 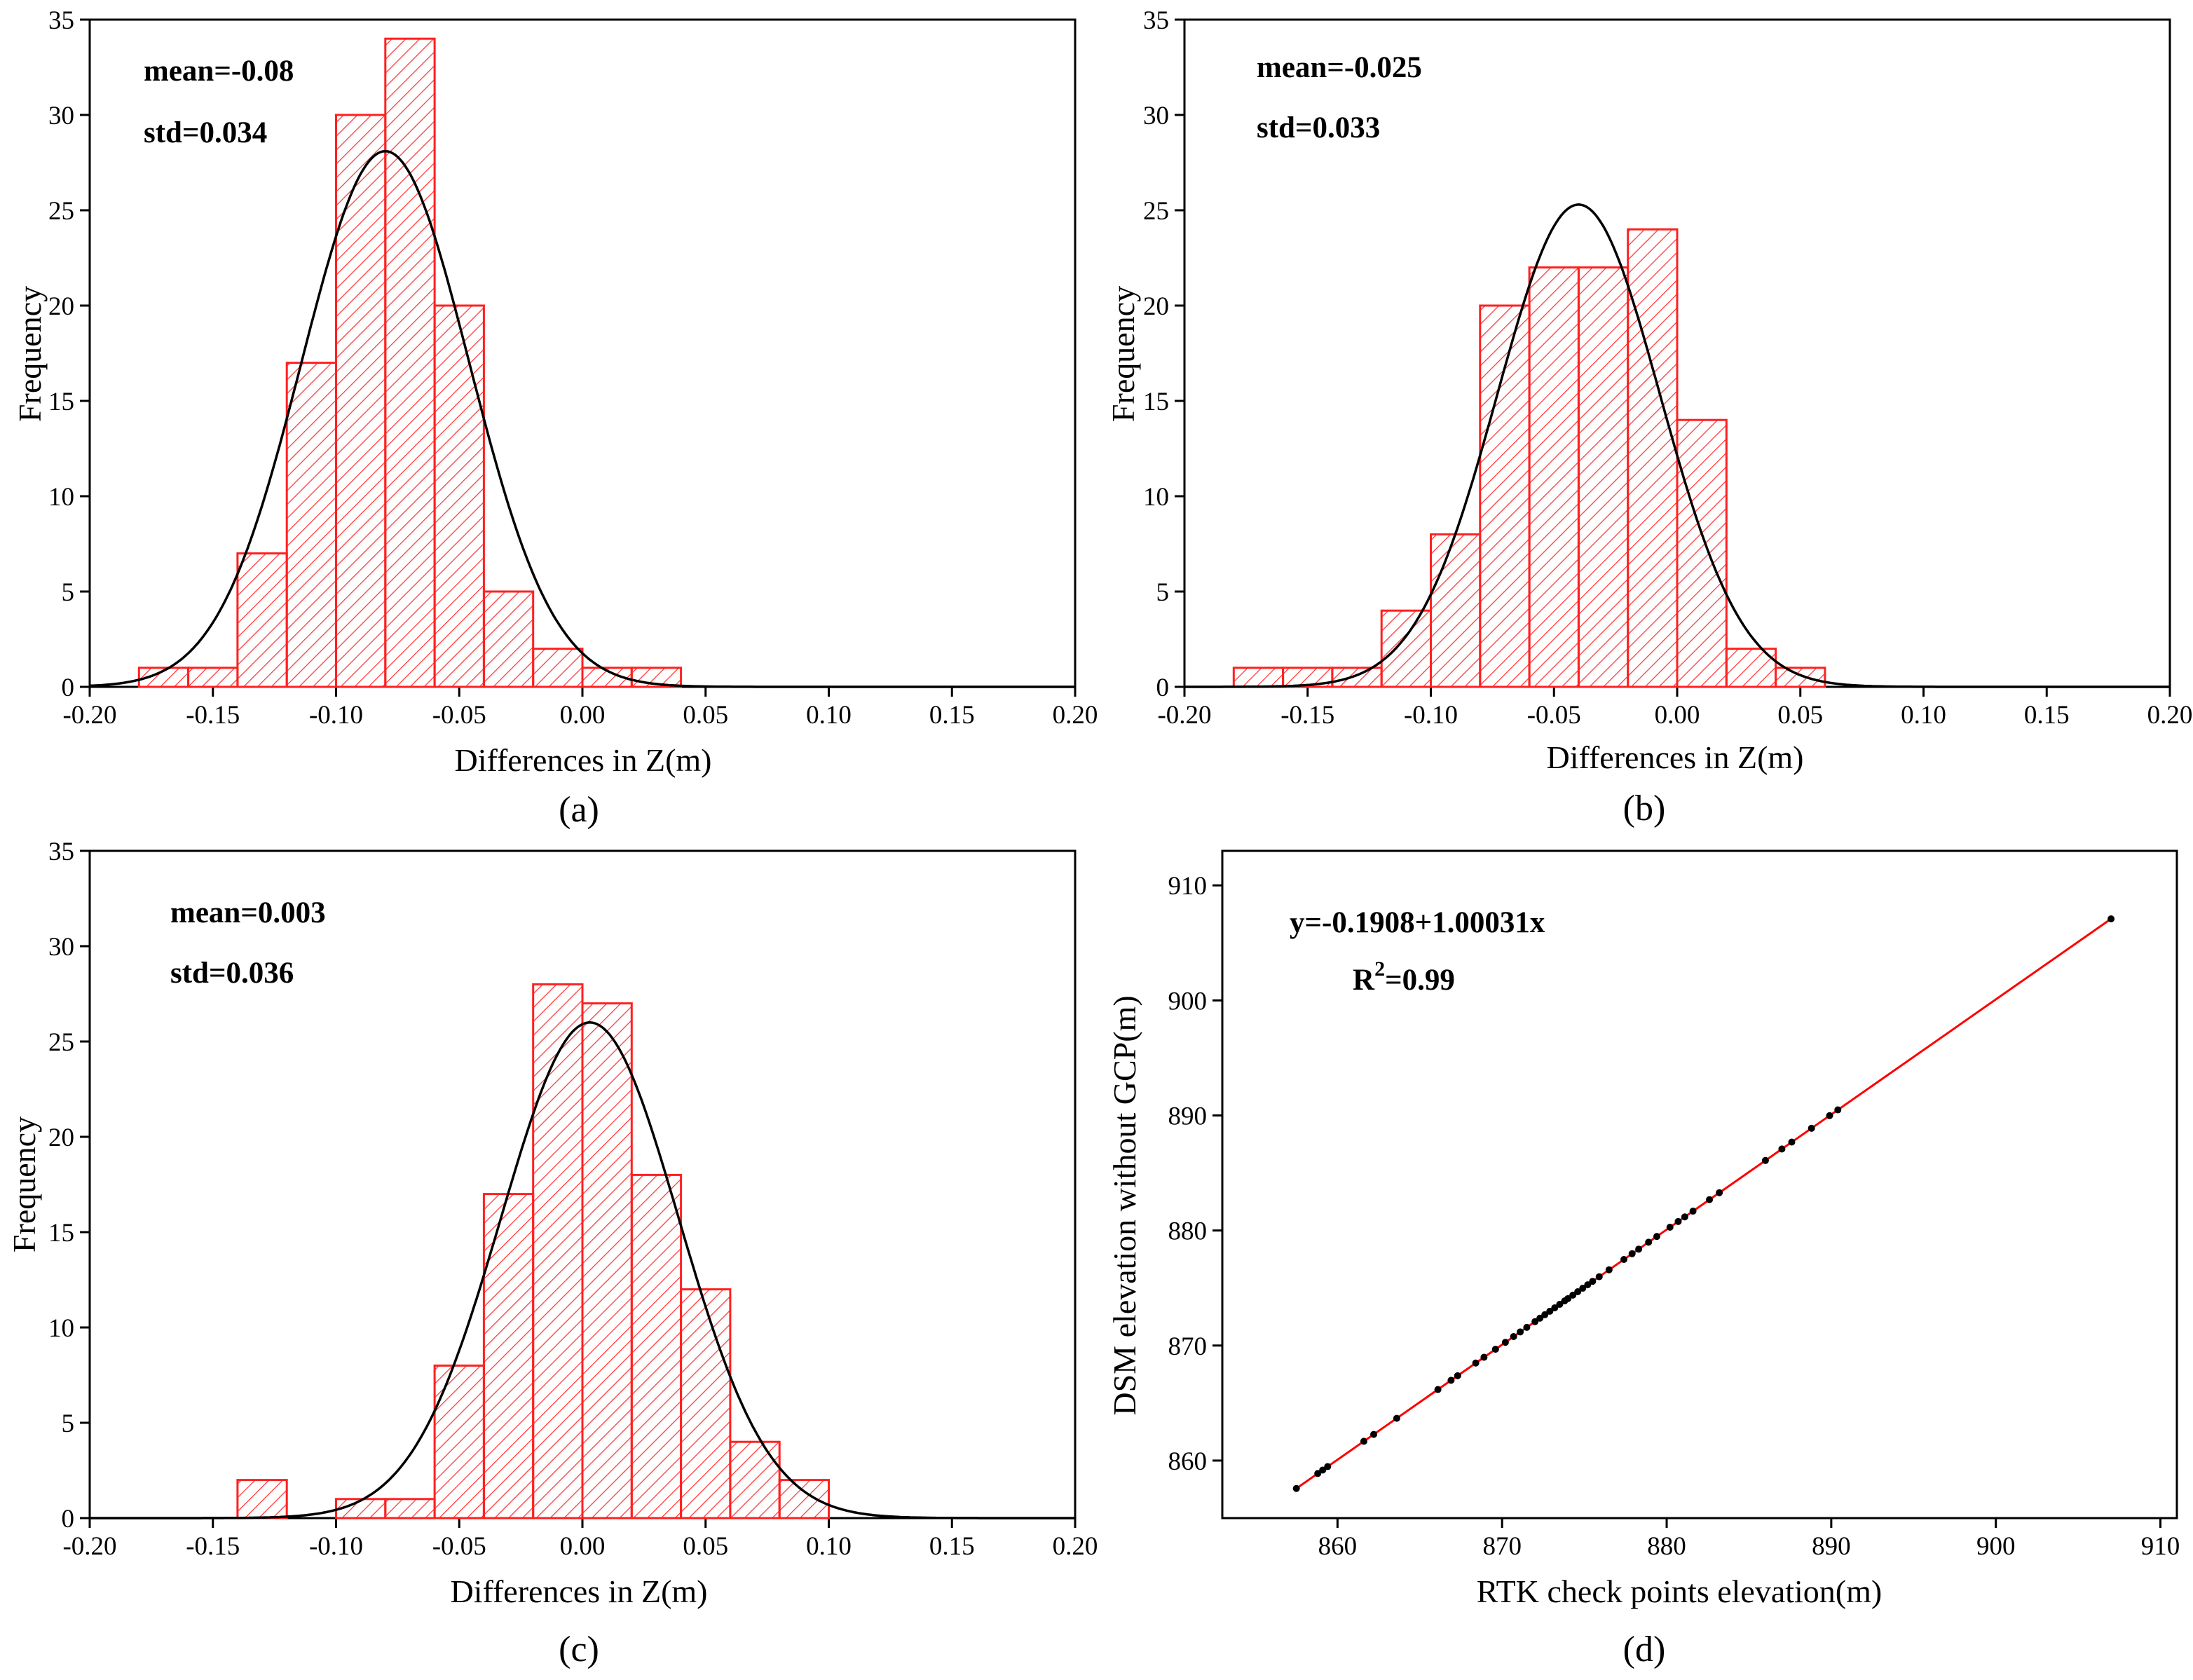 What do you see at coordinates (1680, 1591) in the screenshot?
I see `panel-d-x-axis-title: RTK check points elevation(m)` at bounding box center [1680, 1591].